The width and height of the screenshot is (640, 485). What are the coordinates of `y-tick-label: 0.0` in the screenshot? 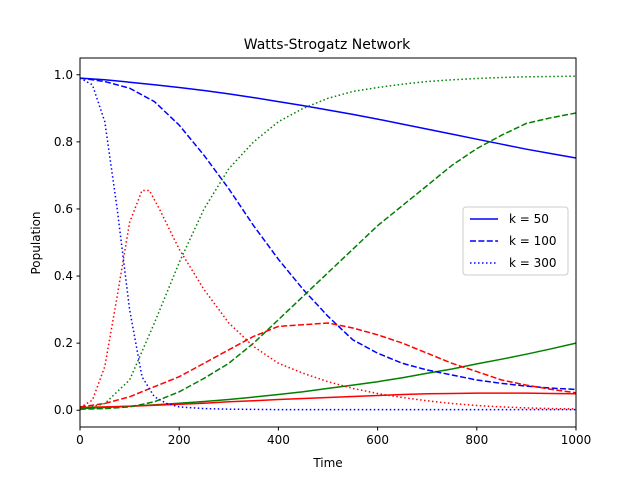 It's located at (63, 410).